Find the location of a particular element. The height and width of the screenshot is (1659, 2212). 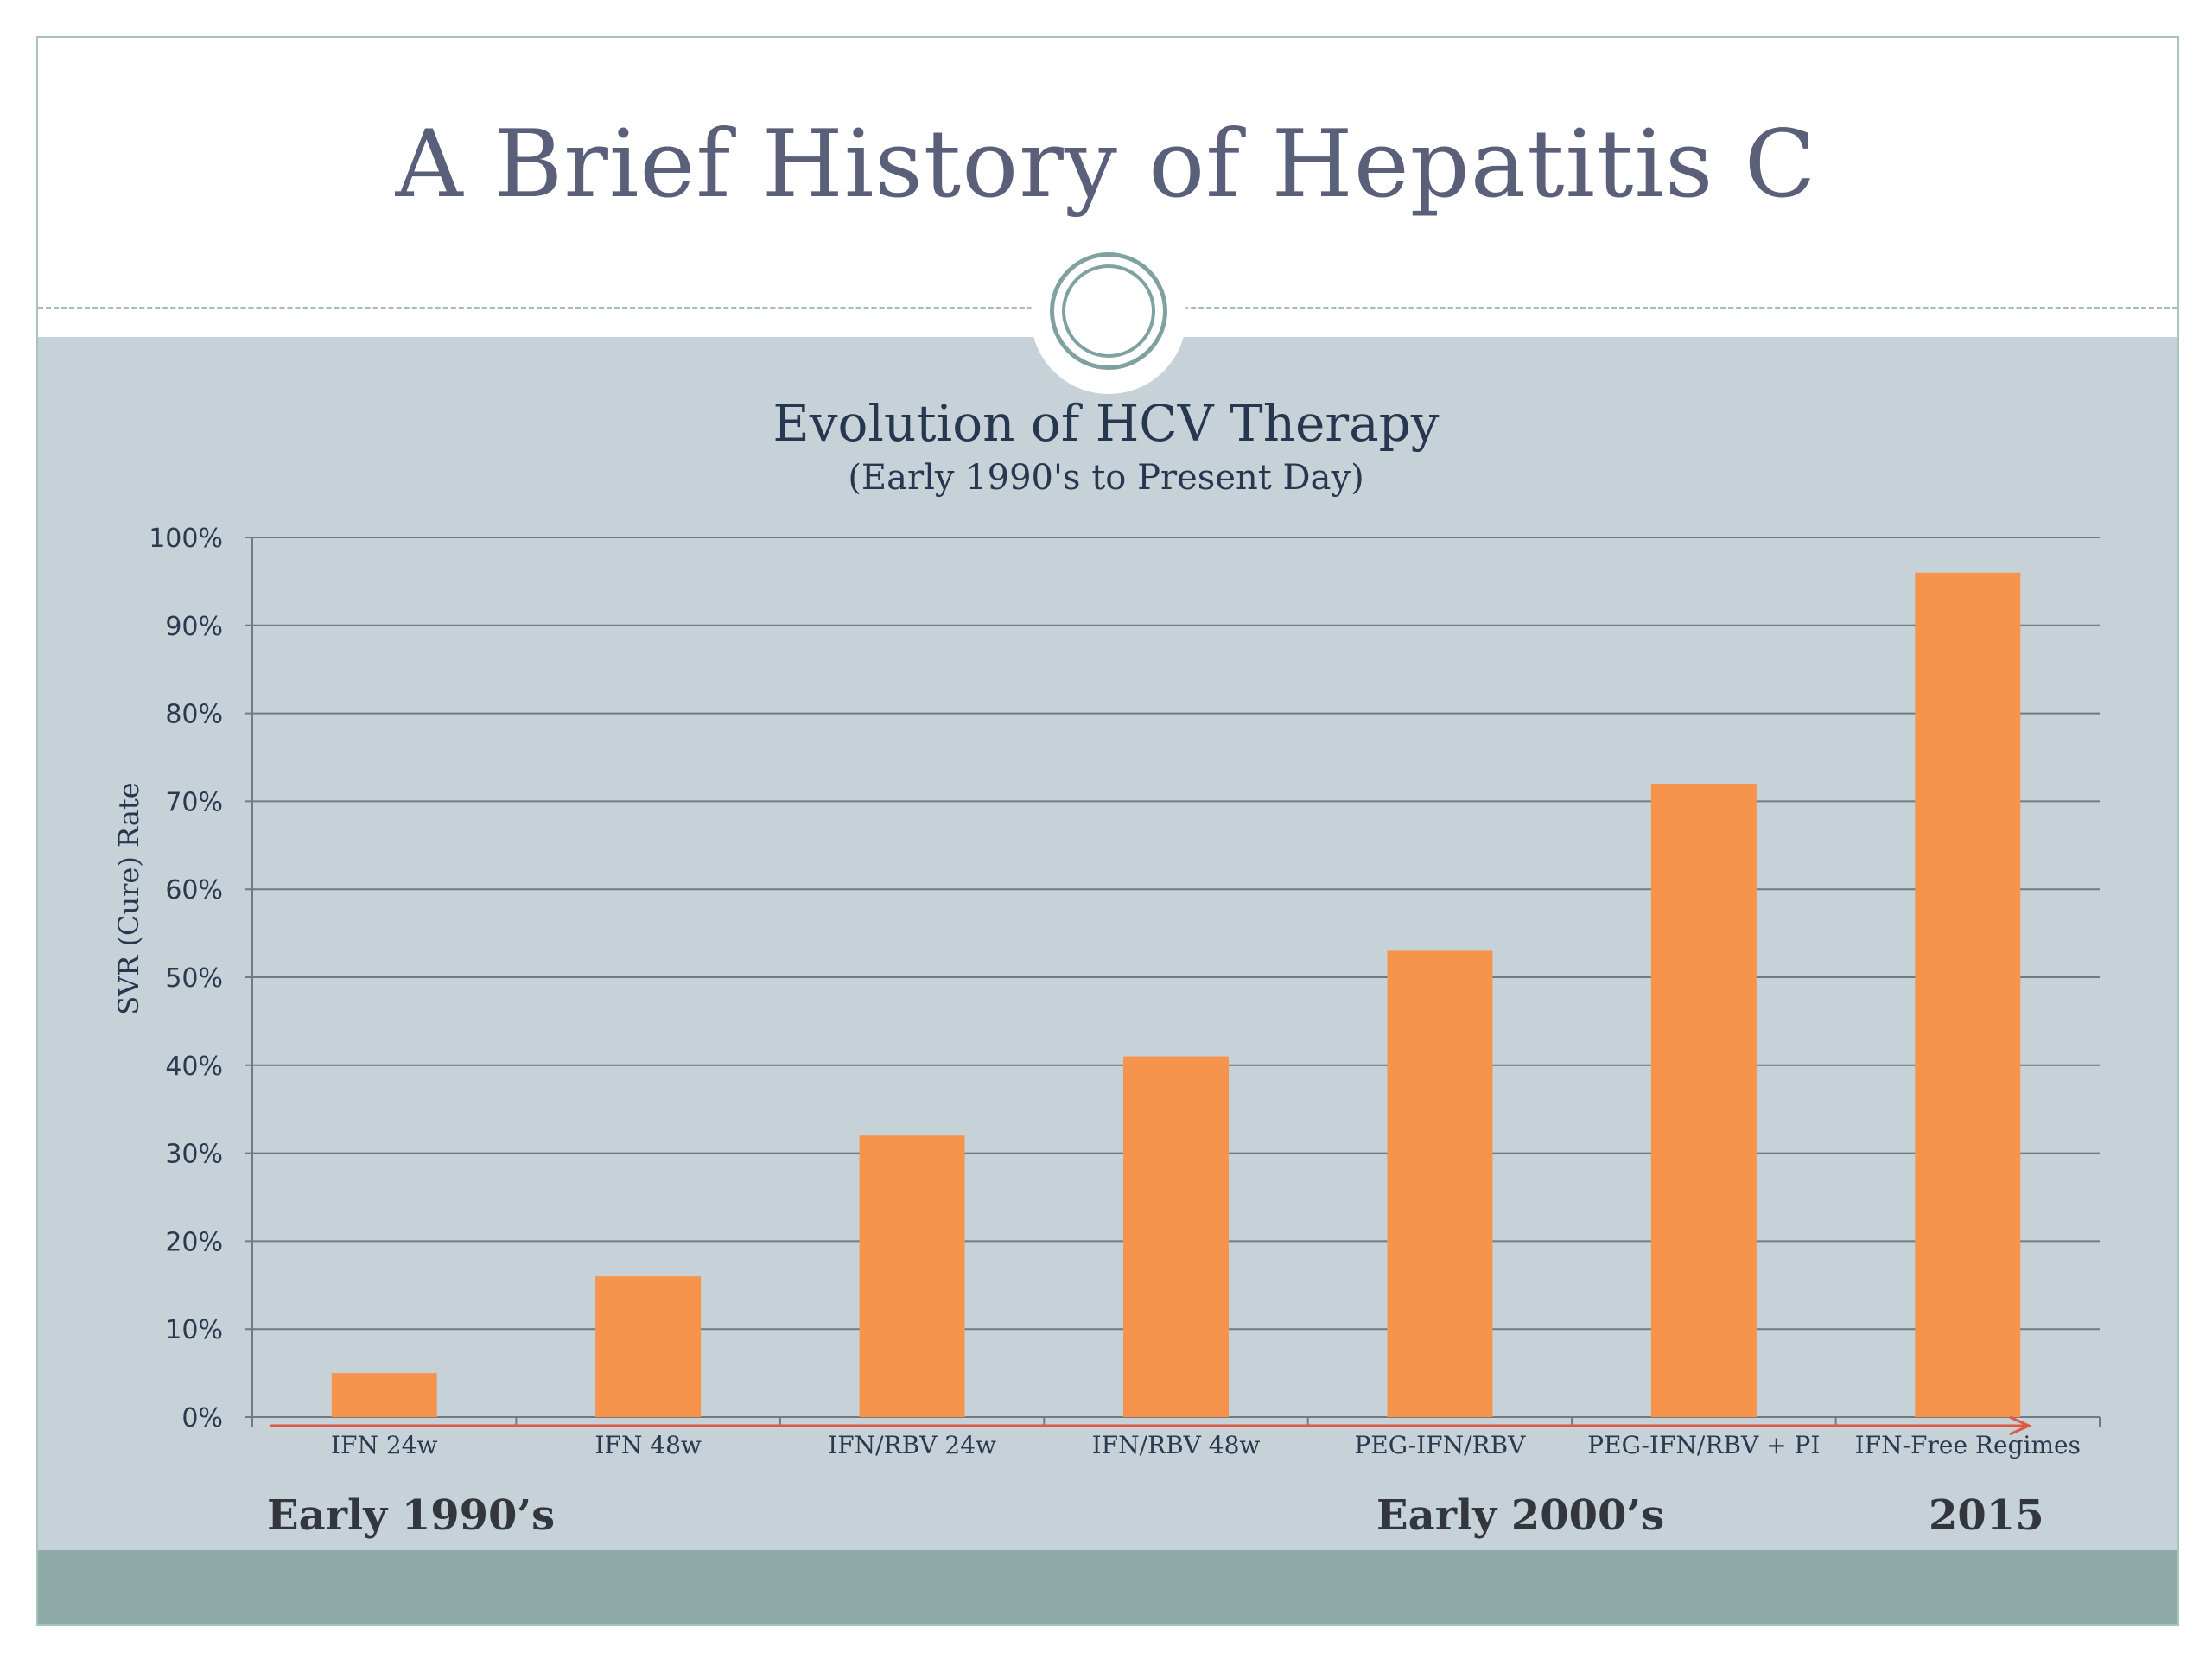

y-tick-label: 10% is located at coordinates (194, 1330).